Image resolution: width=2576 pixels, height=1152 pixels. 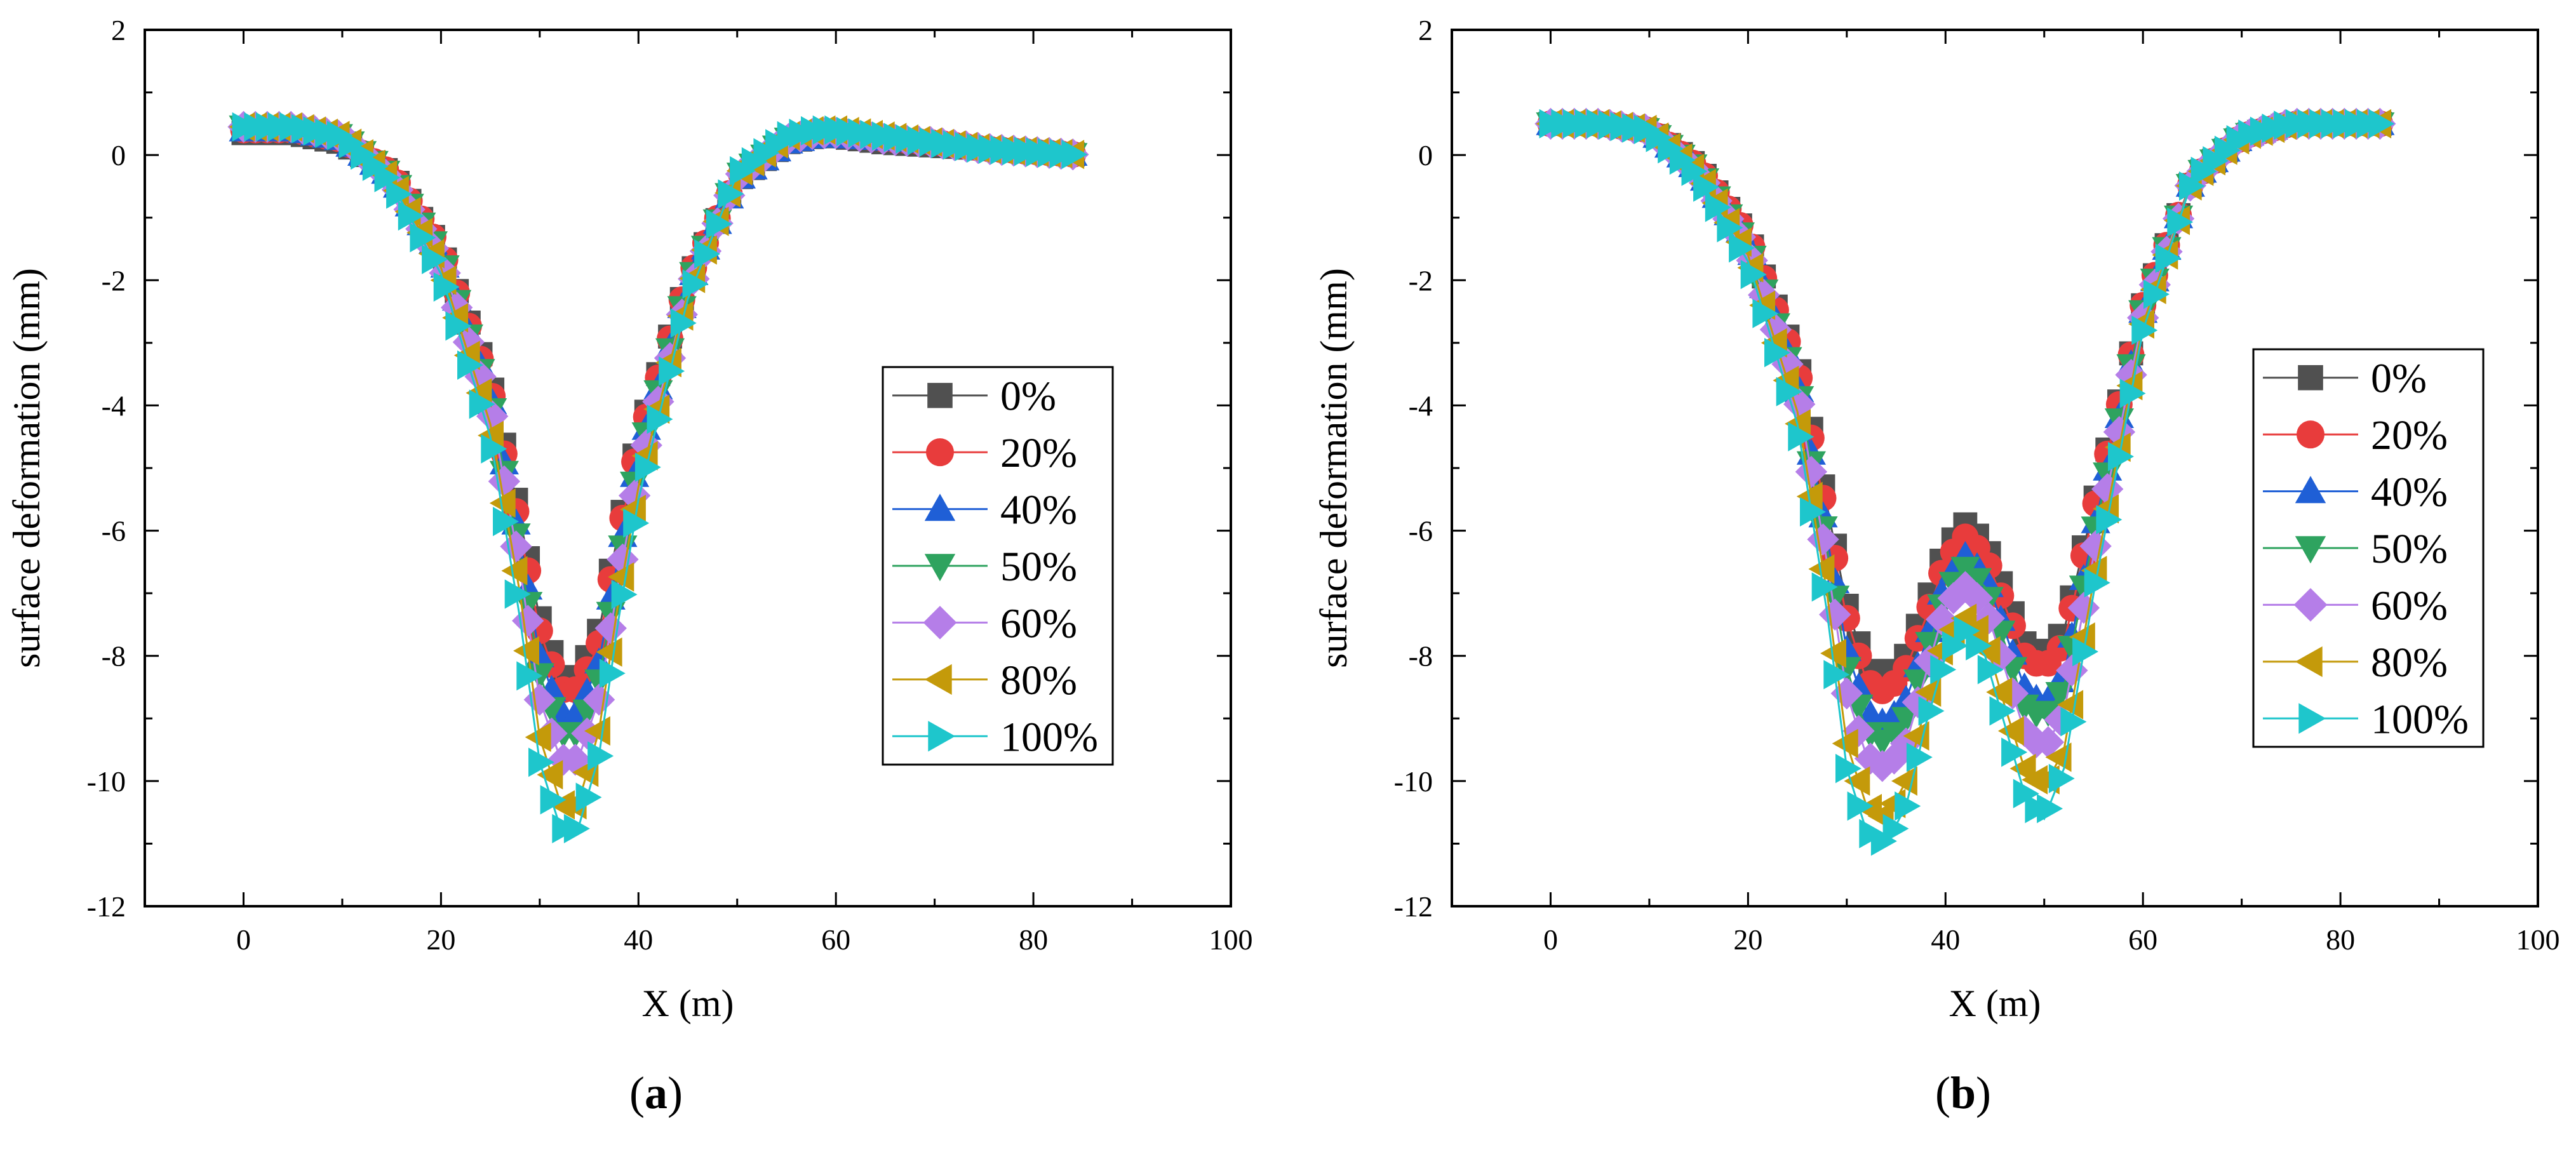 What do you see at coordinates (1038, 680) in the screenshot?
I see `legend-label: 80%` at bounding box center [1038, 680].